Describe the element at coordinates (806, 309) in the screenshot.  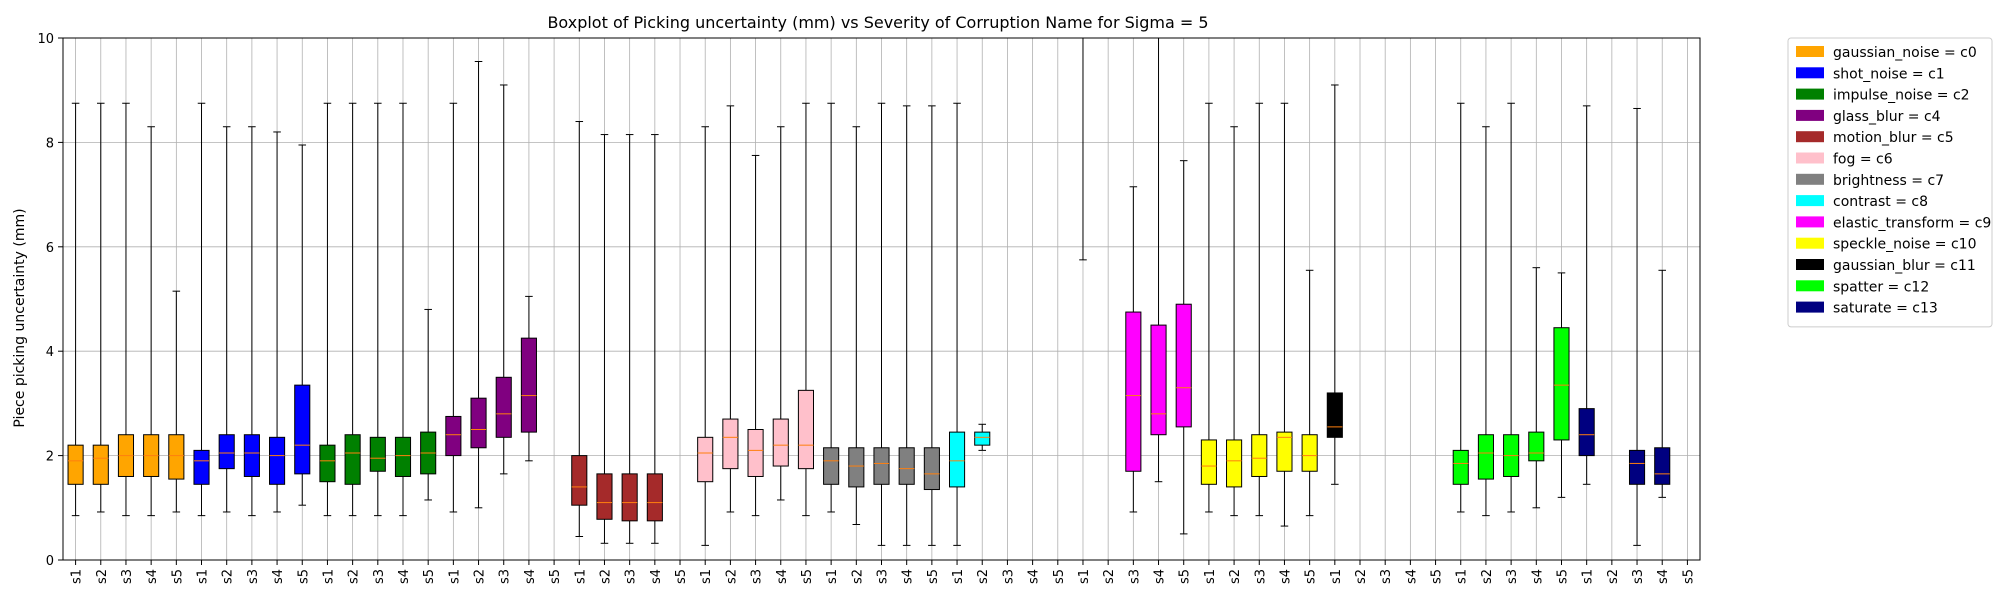
I see `box-fog-s5` at that location.